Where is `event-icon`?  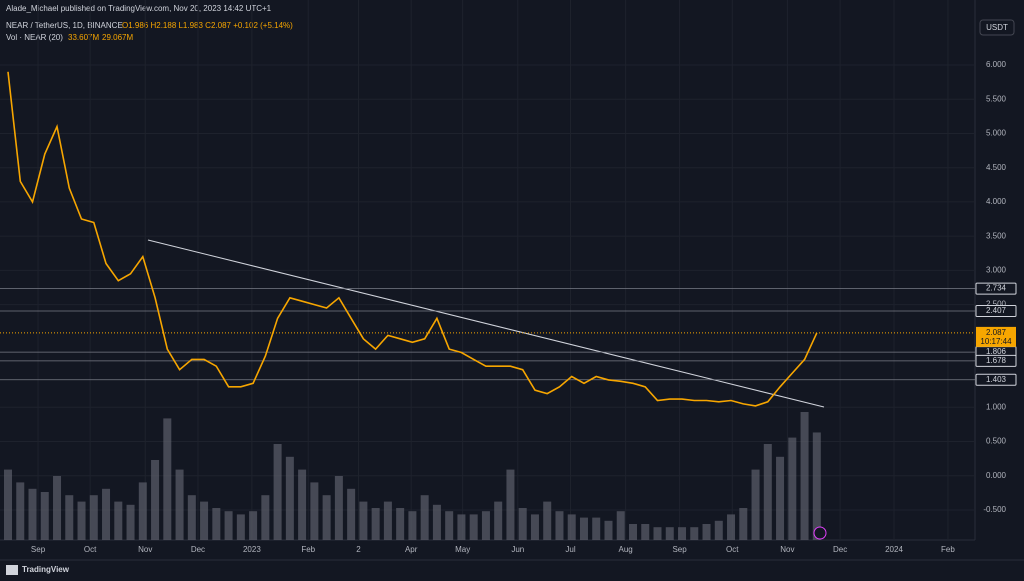 event-icon is located at coordinates (820, 533).